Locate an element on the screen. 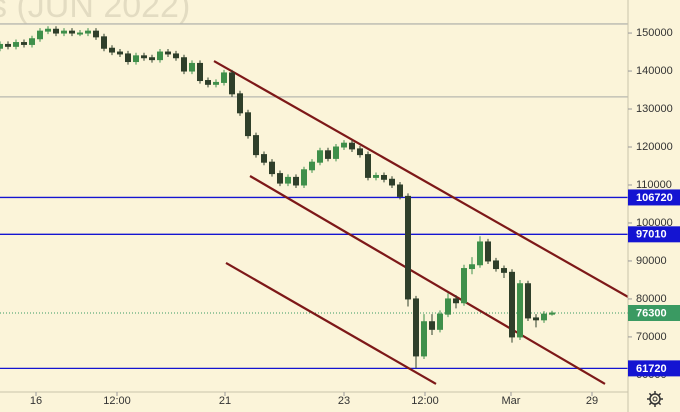  x-tick-label: 29 is located at coordinates (592, 401).